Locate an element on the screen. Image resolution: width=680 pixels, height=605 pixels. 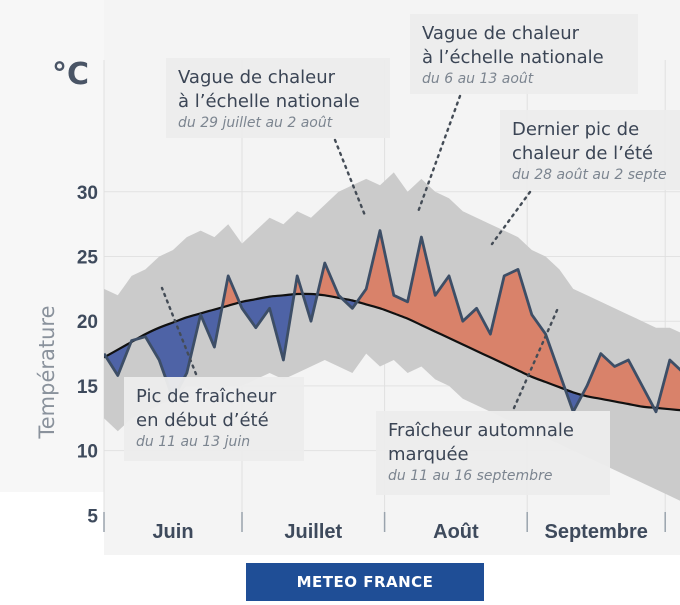
annotation-date: du 11 au 13 juin is located at coordinates (193, 442).